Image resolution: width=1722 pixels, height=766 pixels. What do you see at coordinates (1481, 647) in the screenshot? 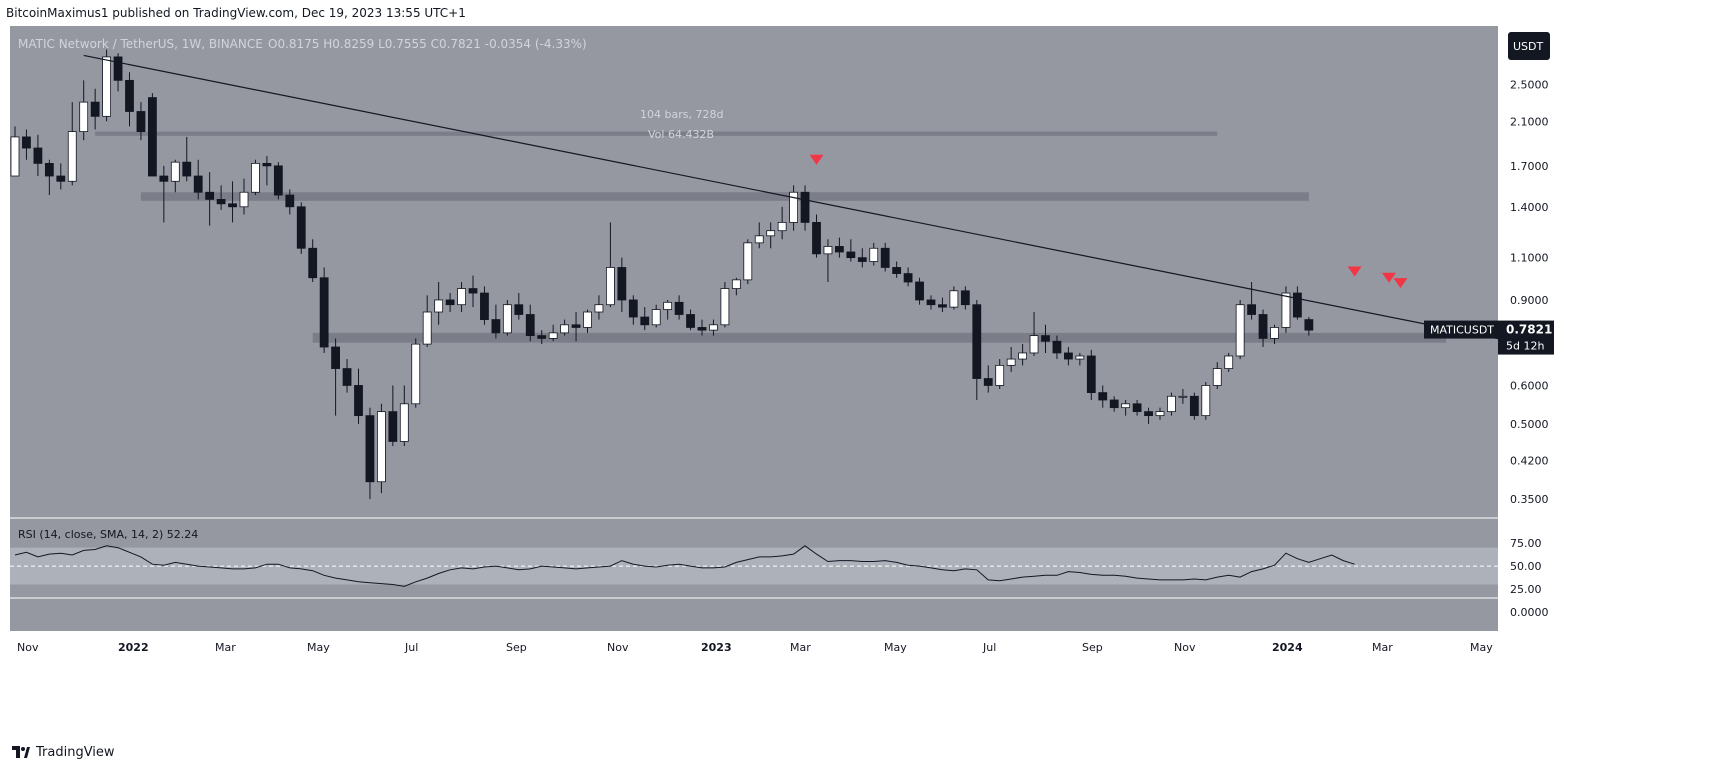
I see `time-tick-label: May` at bounding box center [1481, 647].